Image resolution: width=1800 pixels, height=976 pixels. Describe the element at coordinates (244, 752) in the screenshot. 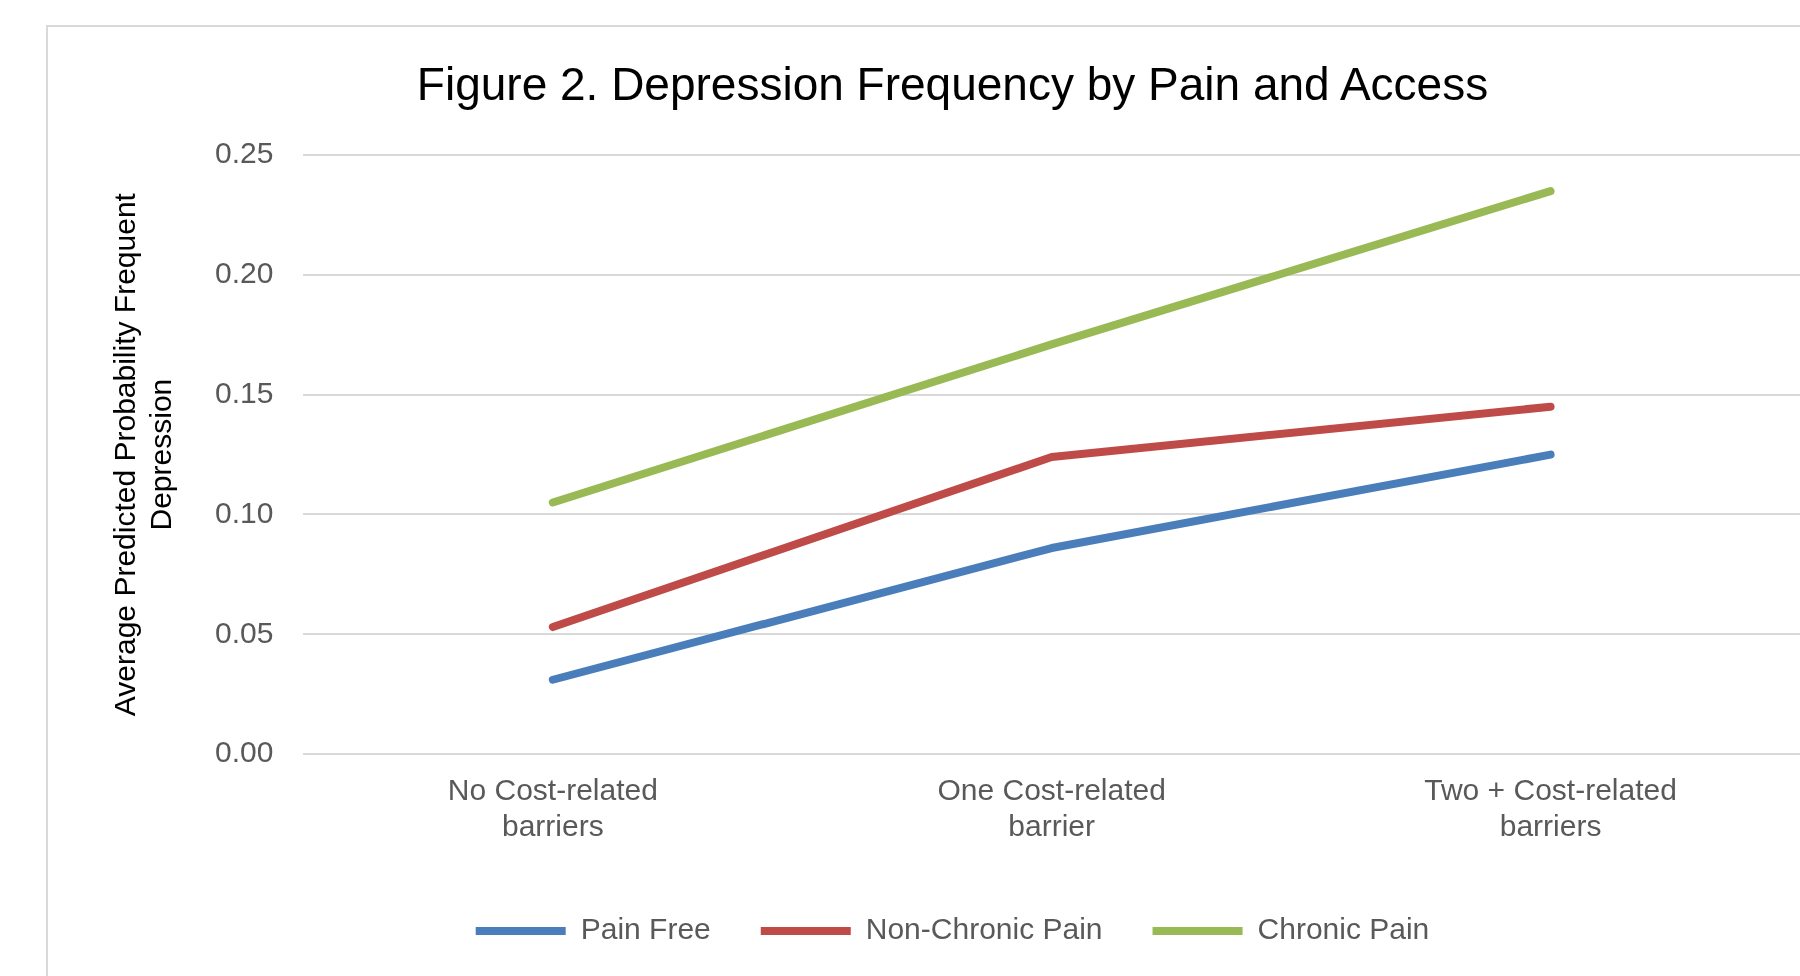

I see `y-tick-label: 0.00` at that location.